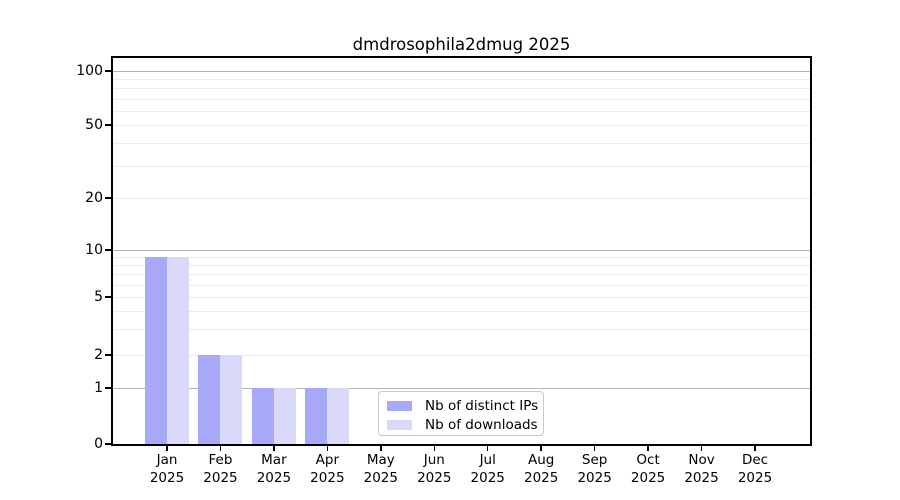 The width and height of the screenshot is (900, 500). I want to click on x-tick-month: May, so click(380, 460).